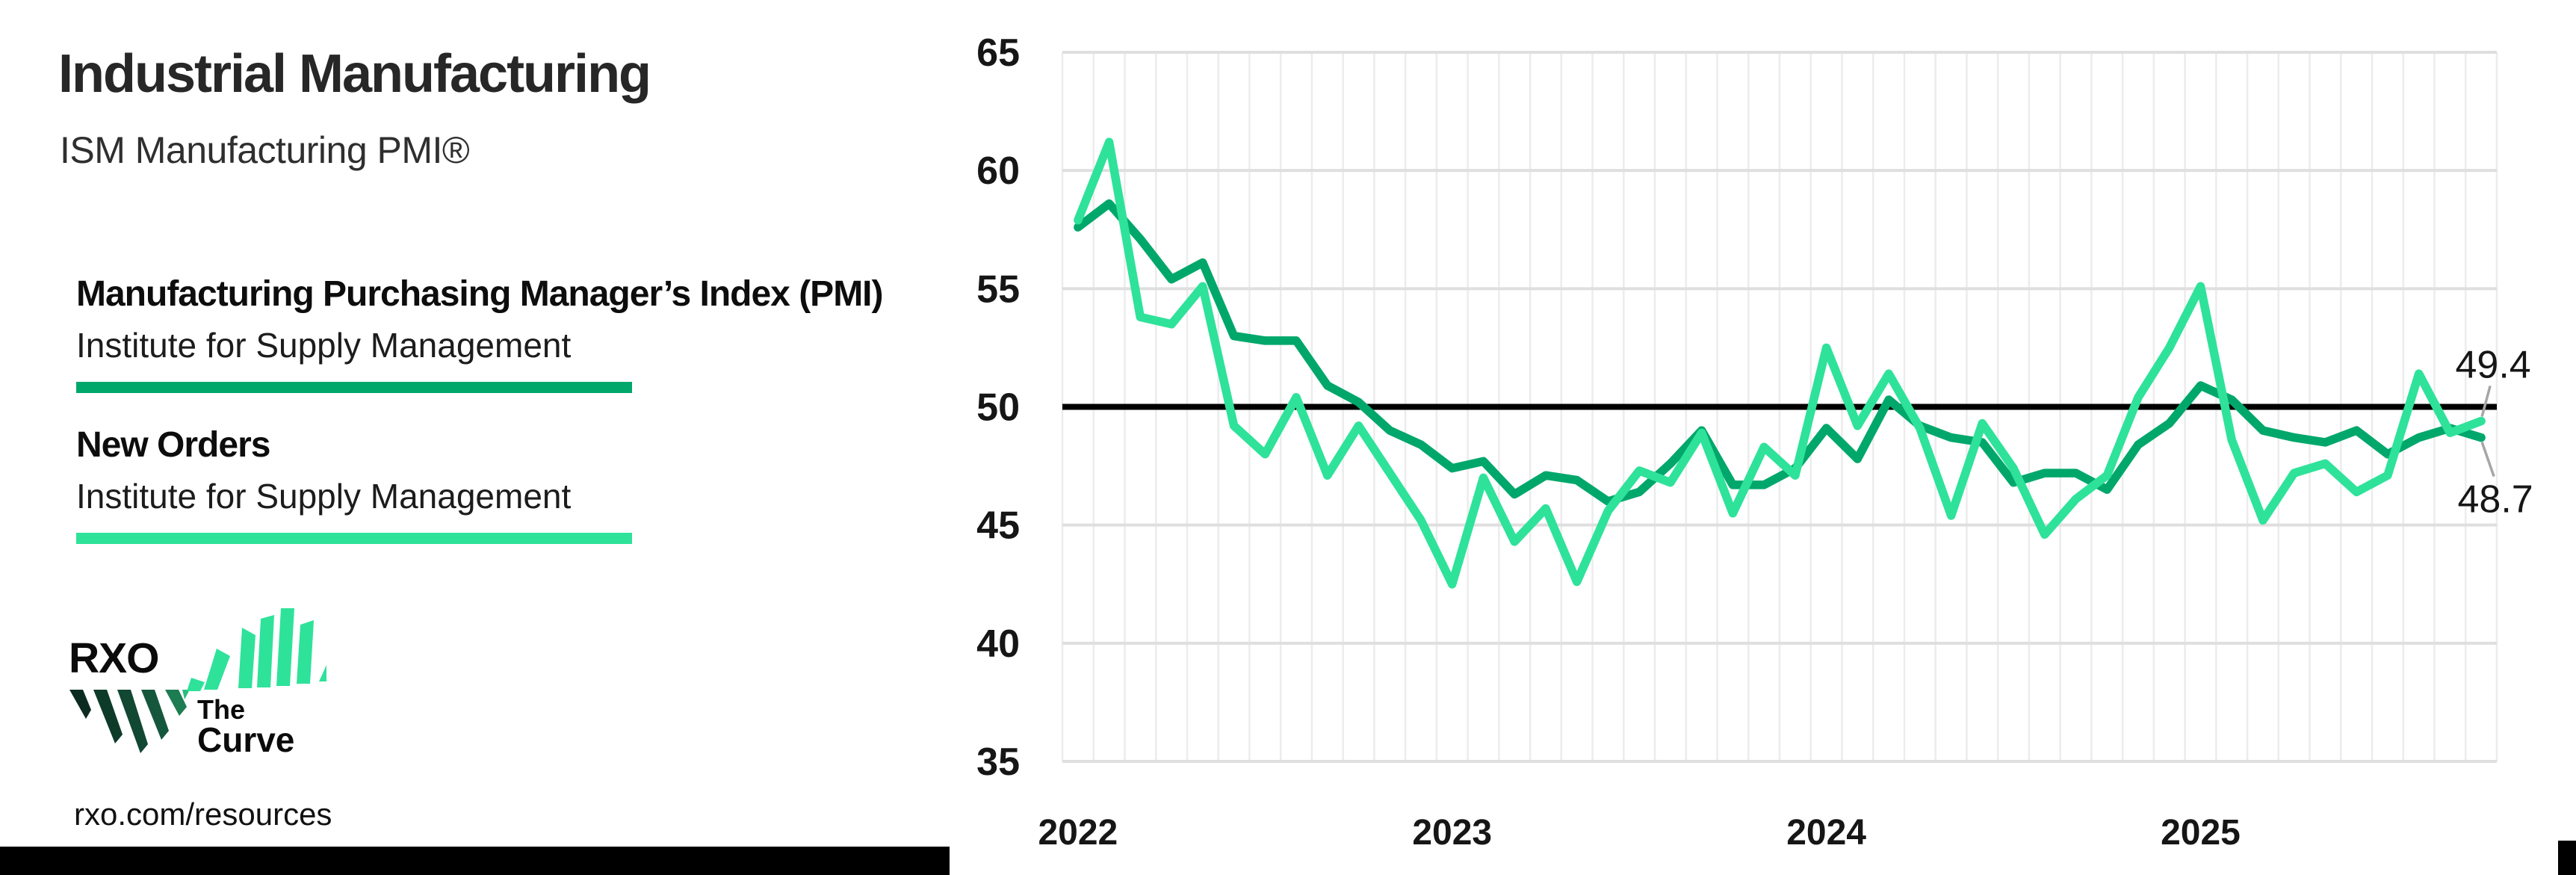 Image resolution: width=2576 pixels, height=875 pixels. I want to click on y-axis-labels: 35 40 45 50 55 60 65, so click(998, 407).